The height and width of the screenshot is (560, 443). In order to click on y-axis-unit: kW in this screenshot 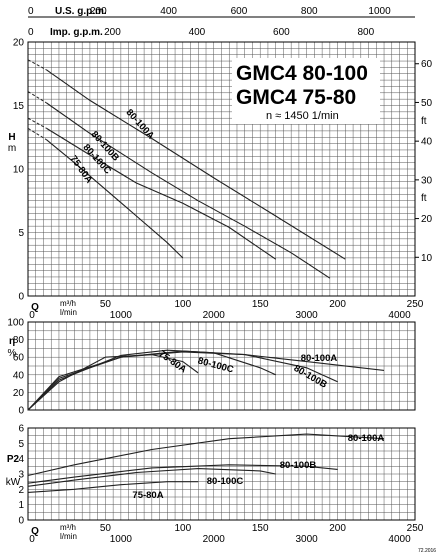, I will do `click(13, 482)`.